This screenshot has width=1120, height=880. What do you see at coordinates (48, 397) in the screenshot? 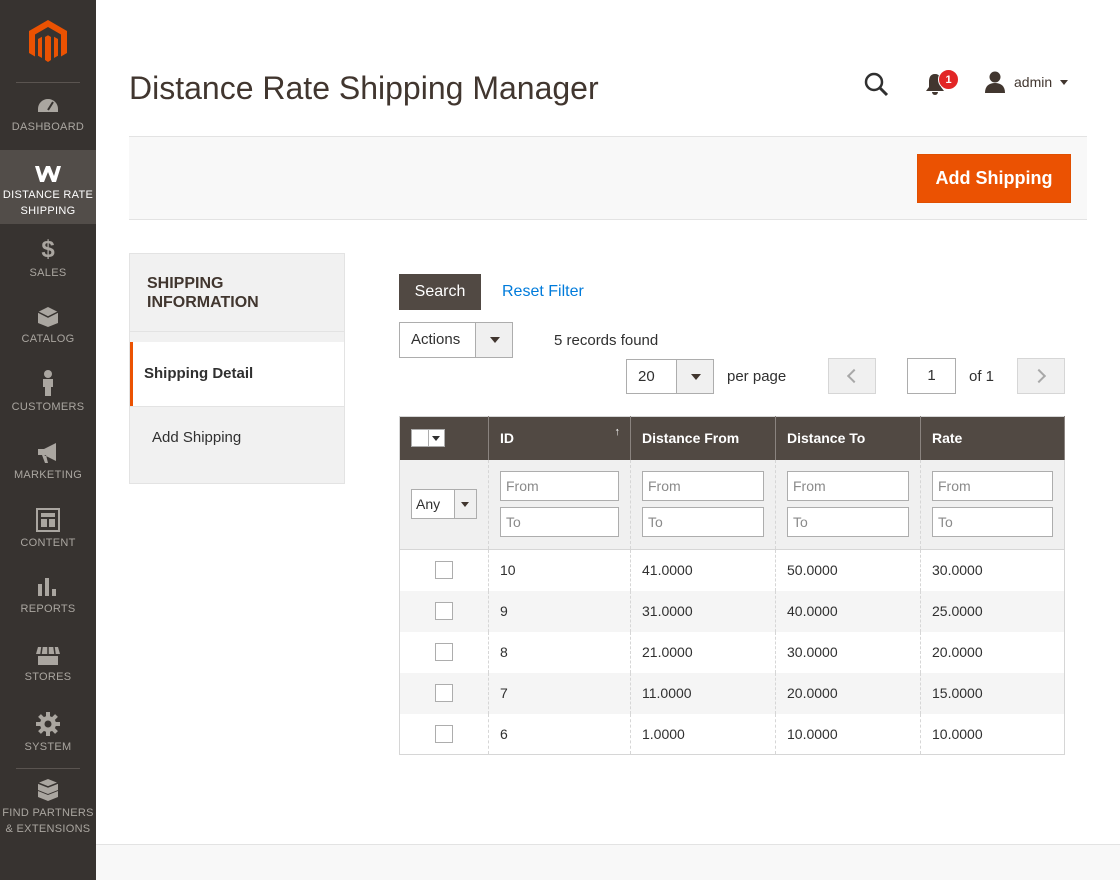
I see `nav-customers: CUSTOMERS` at bounding box center [48, 397].